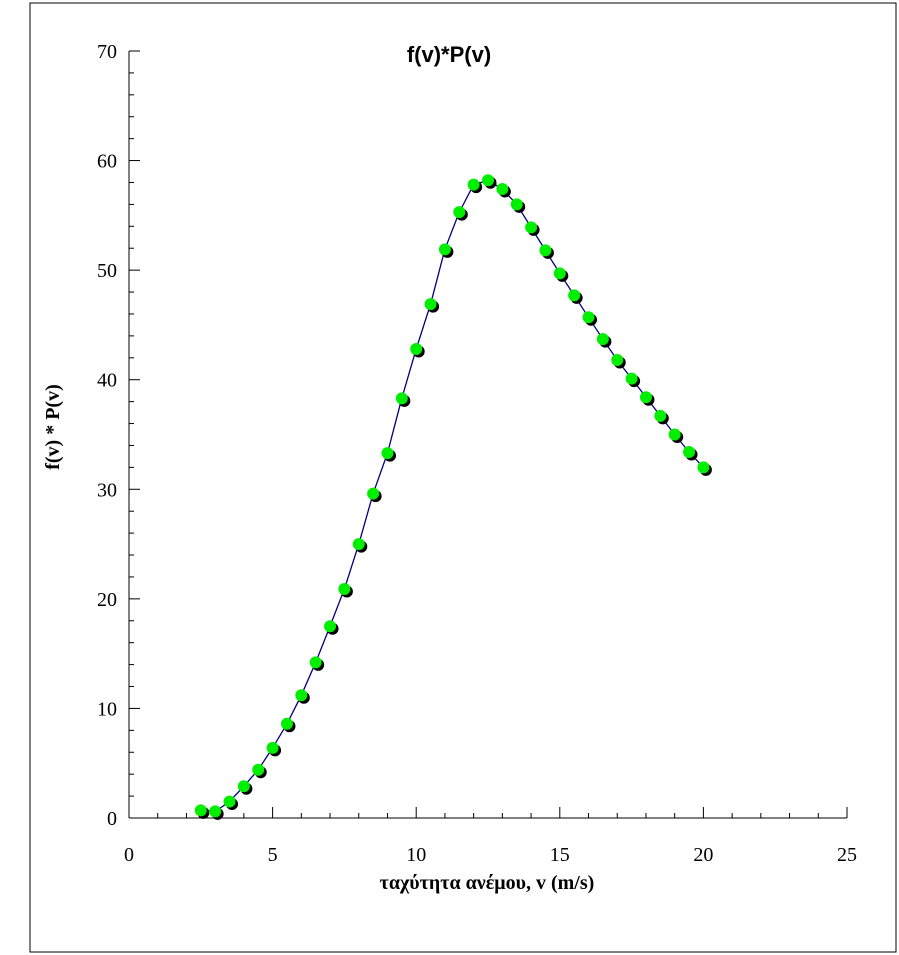 The height and width of the screenshot is (955, 899). Describe the element at coordinates (273, 855) in the screenshot. I see `x-tick-label: 5` at that location.